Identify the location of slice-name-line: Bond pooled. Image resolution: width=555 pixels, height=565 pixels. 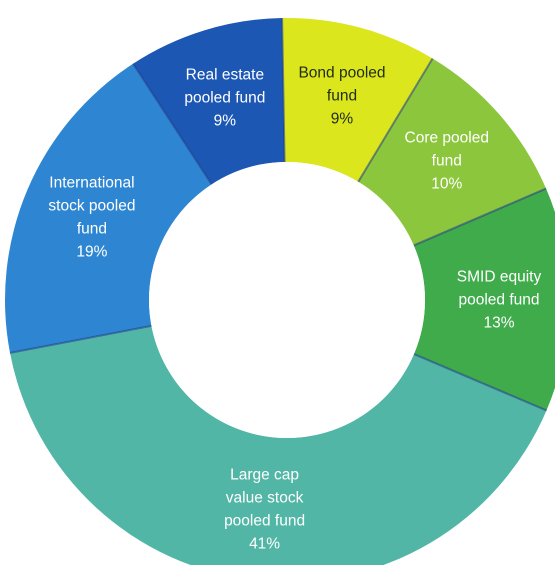
(341, 72).